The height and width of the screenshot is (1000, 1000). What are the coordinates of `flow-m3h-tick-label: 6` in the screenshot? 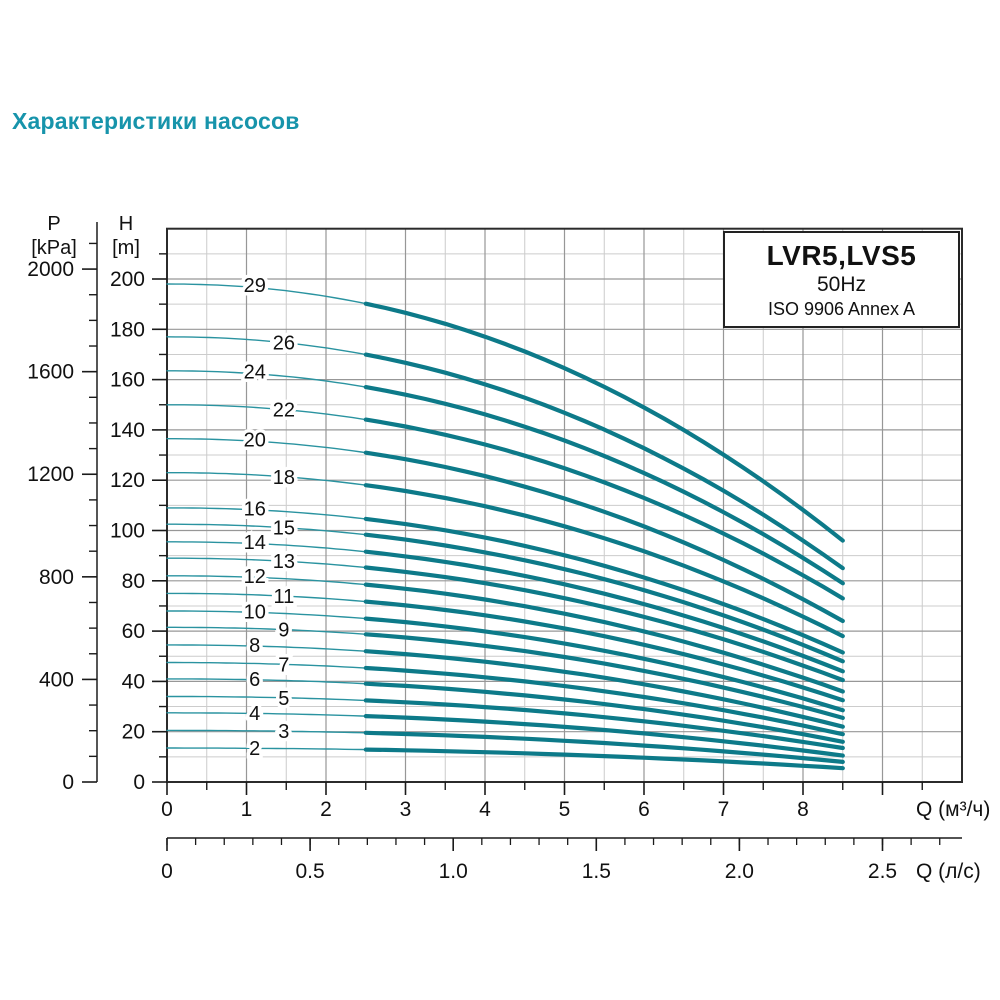 It's located at (644, 809).